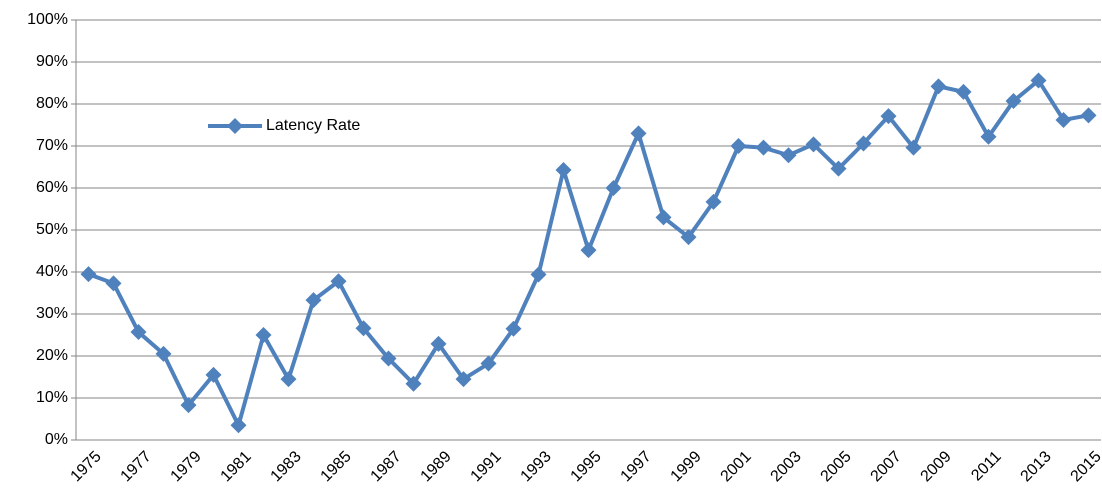 The image size is (1102, 502). Describe the element at coordinates (735, 466) in the screenshot. I see `x-tick-label: 2001` at that location.